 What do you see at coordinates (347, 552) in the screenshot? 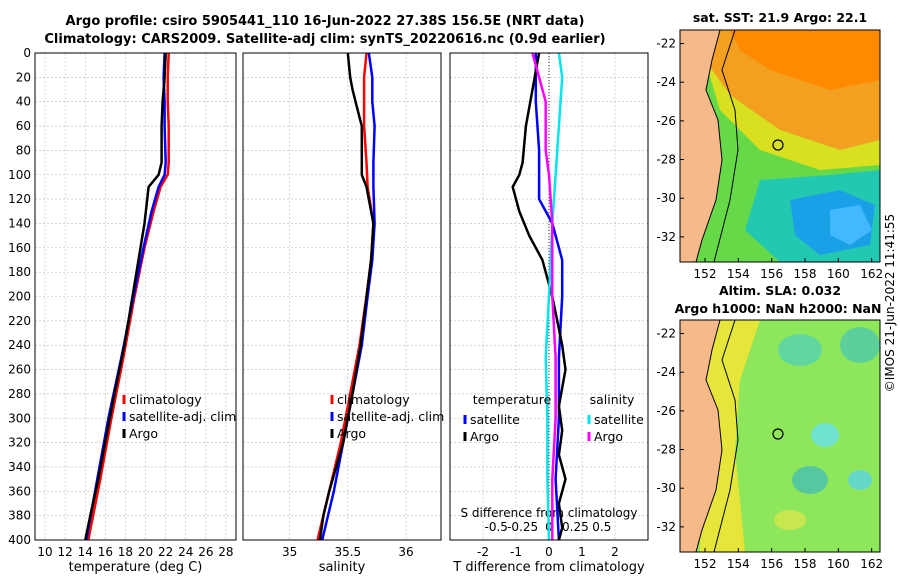
I see `xtick-label: 35.5` at bounding box center [347, 552].